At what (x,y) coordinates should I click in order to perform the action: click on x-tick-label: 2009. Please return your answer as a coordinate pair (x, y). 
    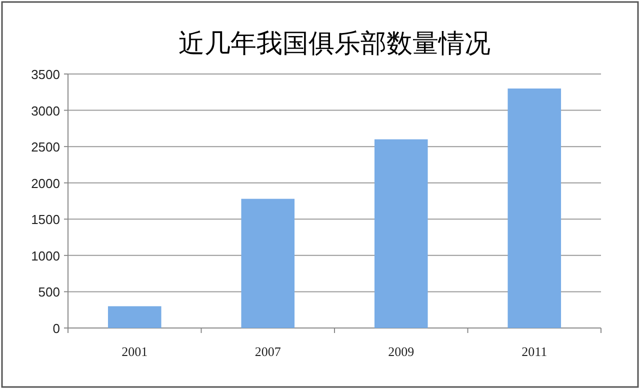
    Looking at the image, I should click on (401, 351).